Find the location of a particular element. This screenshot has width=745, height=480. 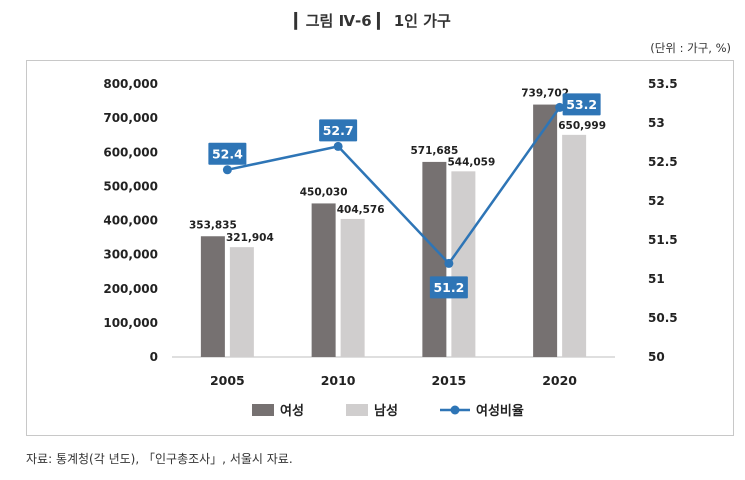

y-left-tick-label: 200,000 is located at coordinates (130, 289).